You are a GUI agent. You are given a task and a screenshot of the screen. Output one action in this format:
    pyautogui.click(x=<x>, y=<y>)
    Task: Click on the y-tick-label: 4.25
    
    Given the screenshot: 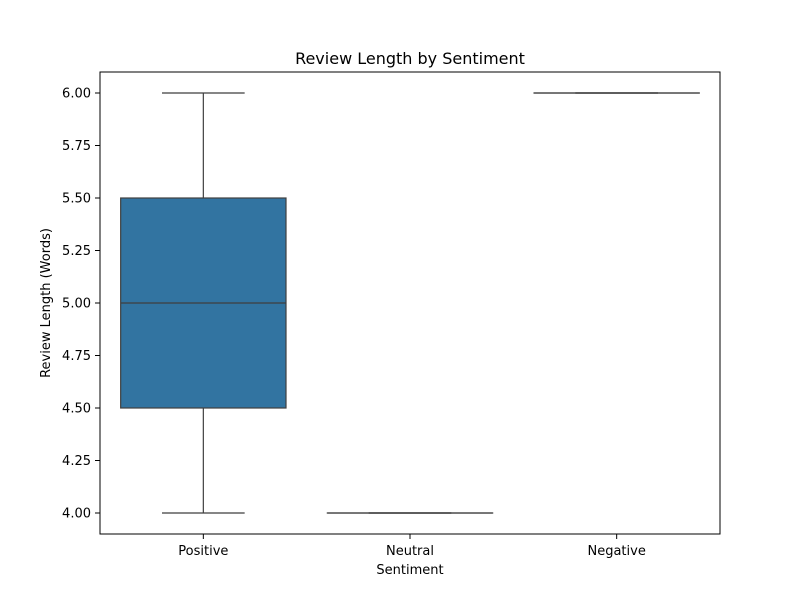 What is the action you would take?
    pyautogui.click(x=76, y=461)
    